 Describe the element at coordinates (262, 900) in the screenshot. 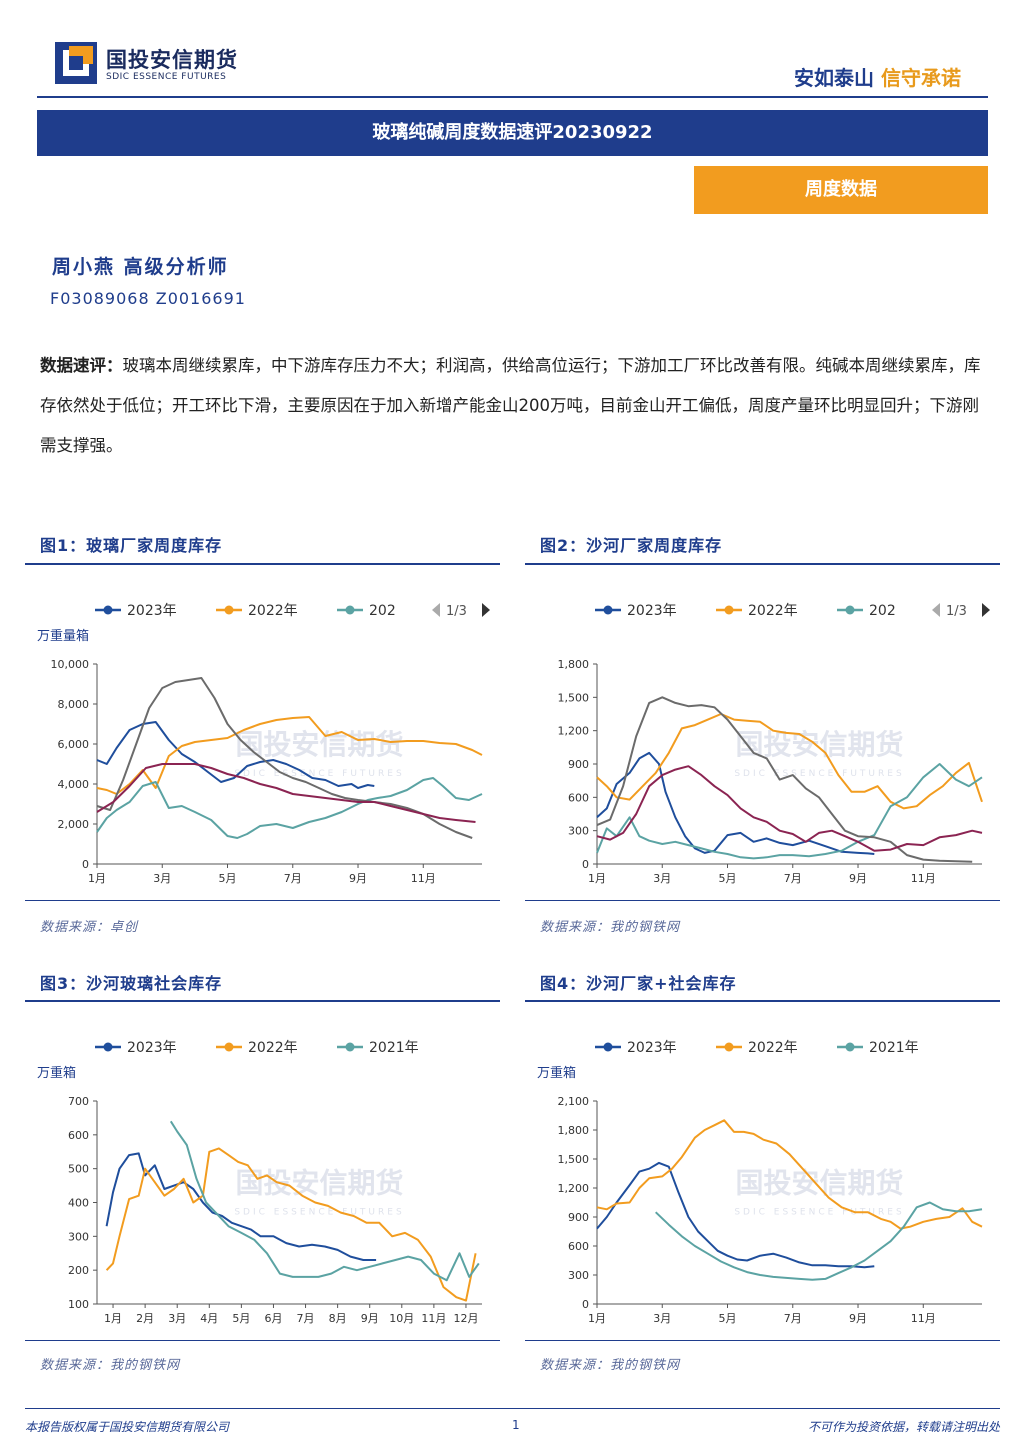

I see `figure-1-bottom-rule` at that location.